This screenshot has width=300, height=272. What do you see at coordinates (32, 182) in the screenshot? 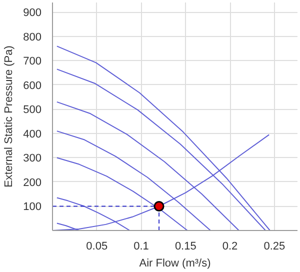
I see `y-tick-label: 200` at bounding box center [32, 182].